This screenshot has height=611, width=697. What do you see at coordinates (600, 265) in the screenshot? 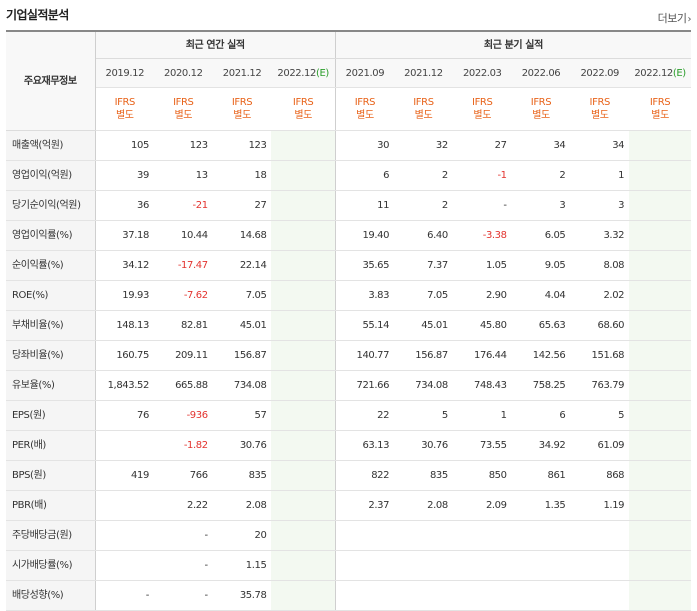
I see `quarter-value-cell: 8.08` at bounding box center [600, 265].